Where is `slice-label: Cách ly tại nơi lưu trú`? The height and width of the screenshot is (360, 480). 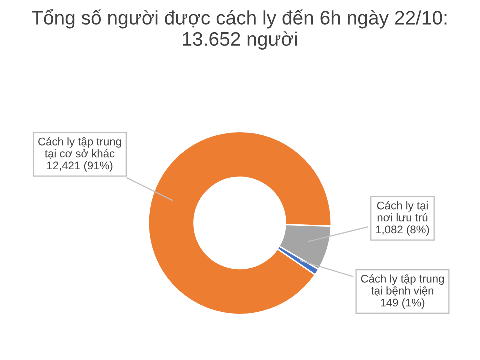 slice-label: Cách ly tại nơi lưu trú is located at coordinates (402, 211).